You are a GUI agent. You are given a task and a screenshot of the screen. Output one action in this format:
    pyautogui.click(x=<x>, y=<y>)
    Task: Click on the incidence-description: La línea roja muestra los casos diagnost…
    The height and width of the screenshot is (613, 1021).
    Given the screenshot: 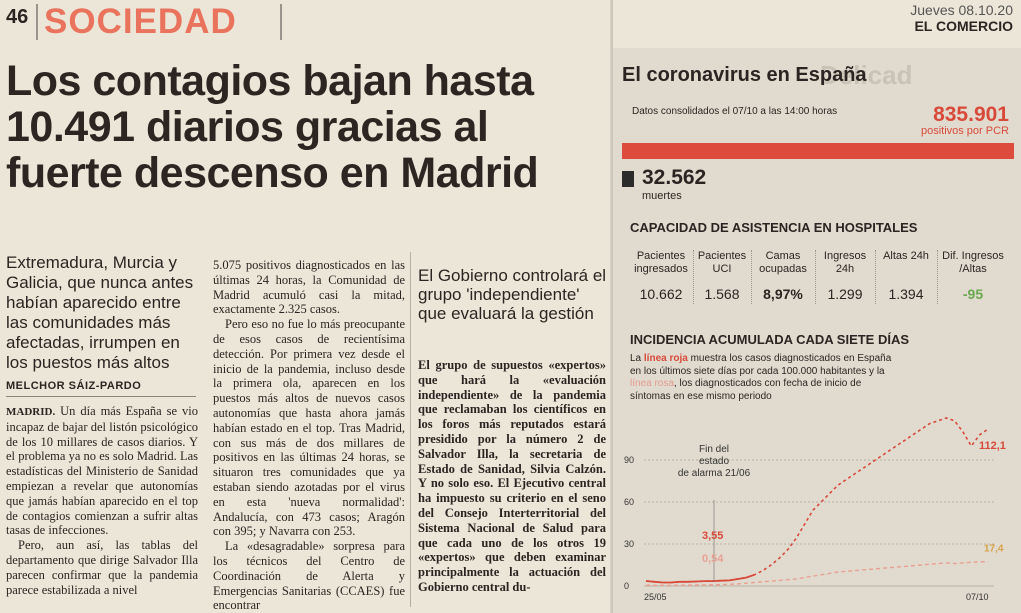 What is the action you would take?
    pyautogui.click(x=762, y=378)
    